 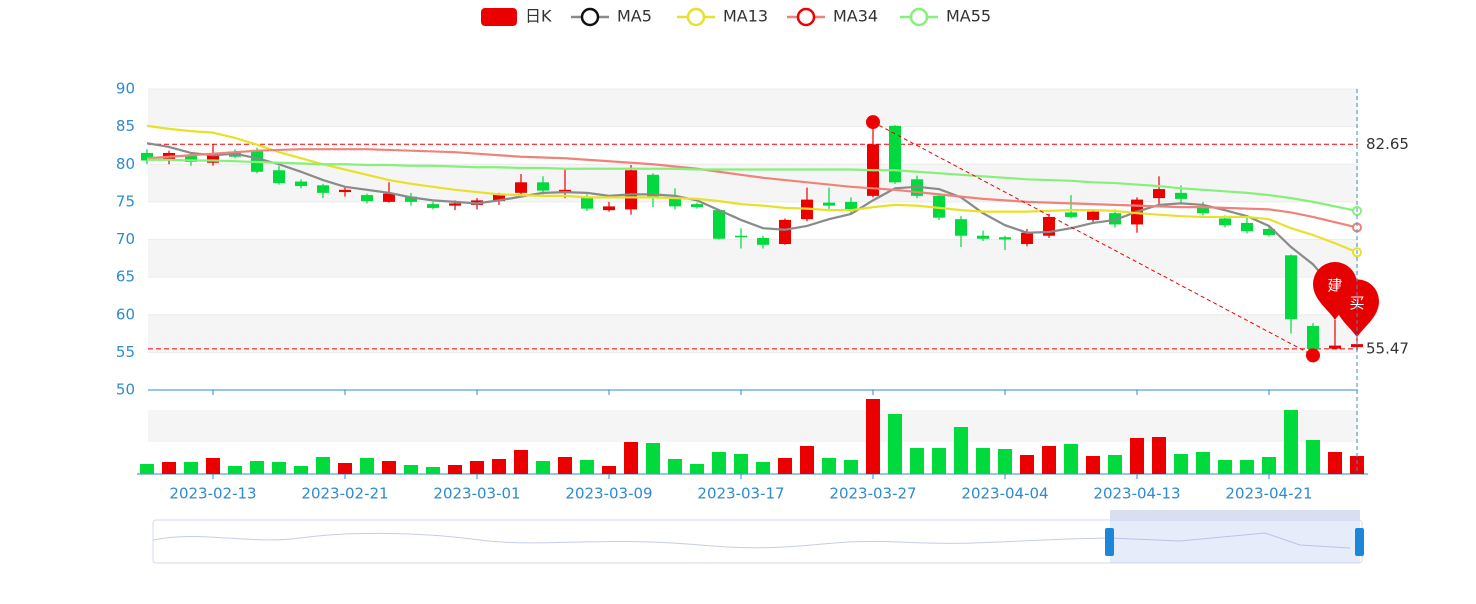 I want to click on trend-line, so click(x=1093, y=238).